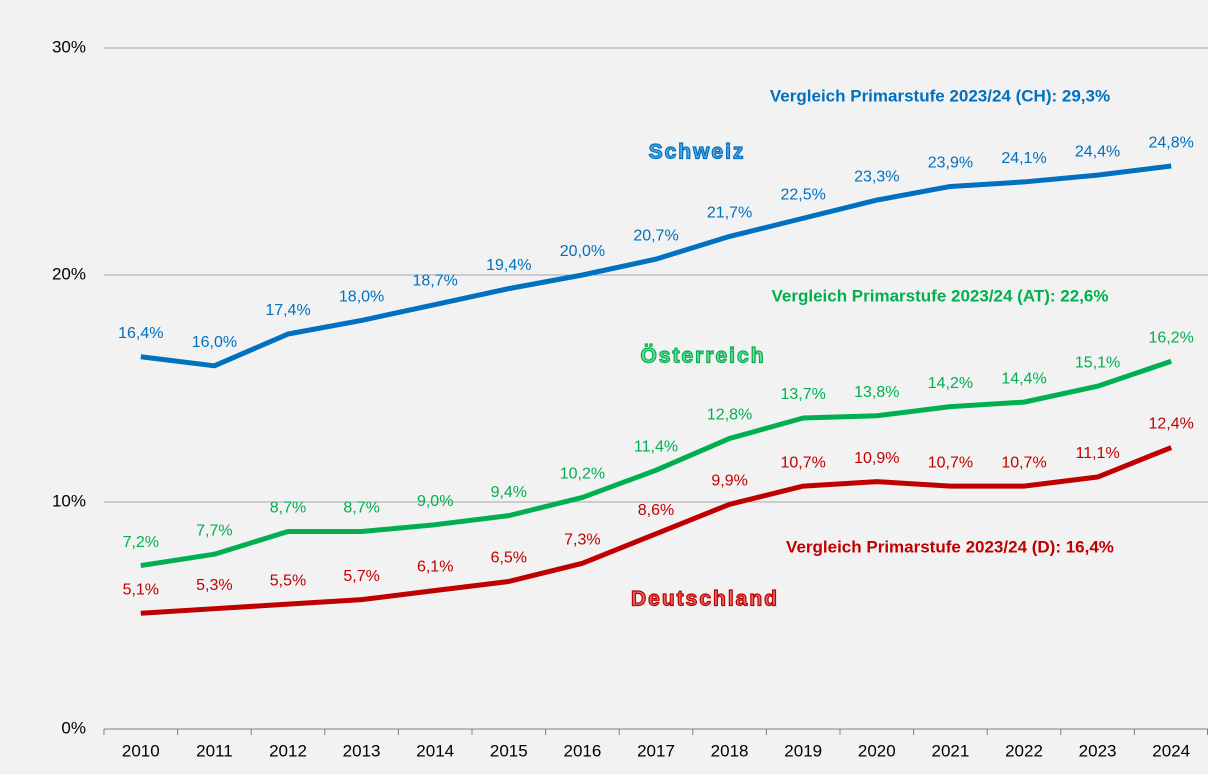 This screenshot has height=774, width=1208. I want to click on data-label: 7,2%, so click(141, 542).